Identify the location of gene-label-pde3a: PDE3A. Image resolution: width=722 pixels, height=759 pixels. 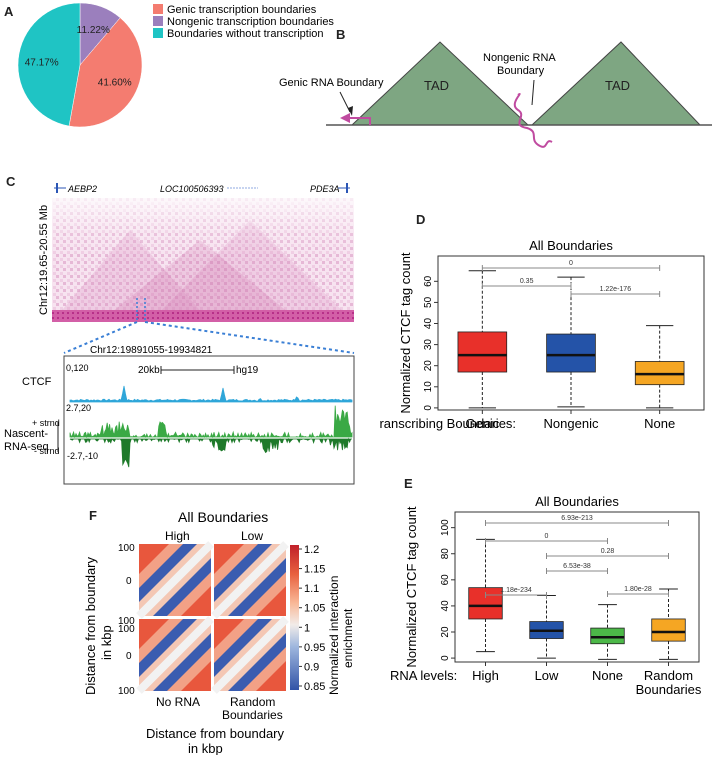
(325, 189).